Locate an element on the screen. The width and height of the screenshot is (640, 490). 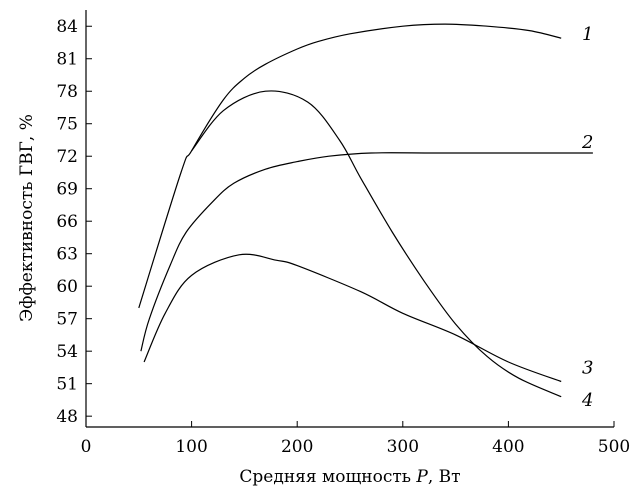
x-tick-label: 300 is located at coordinates (403, 447).